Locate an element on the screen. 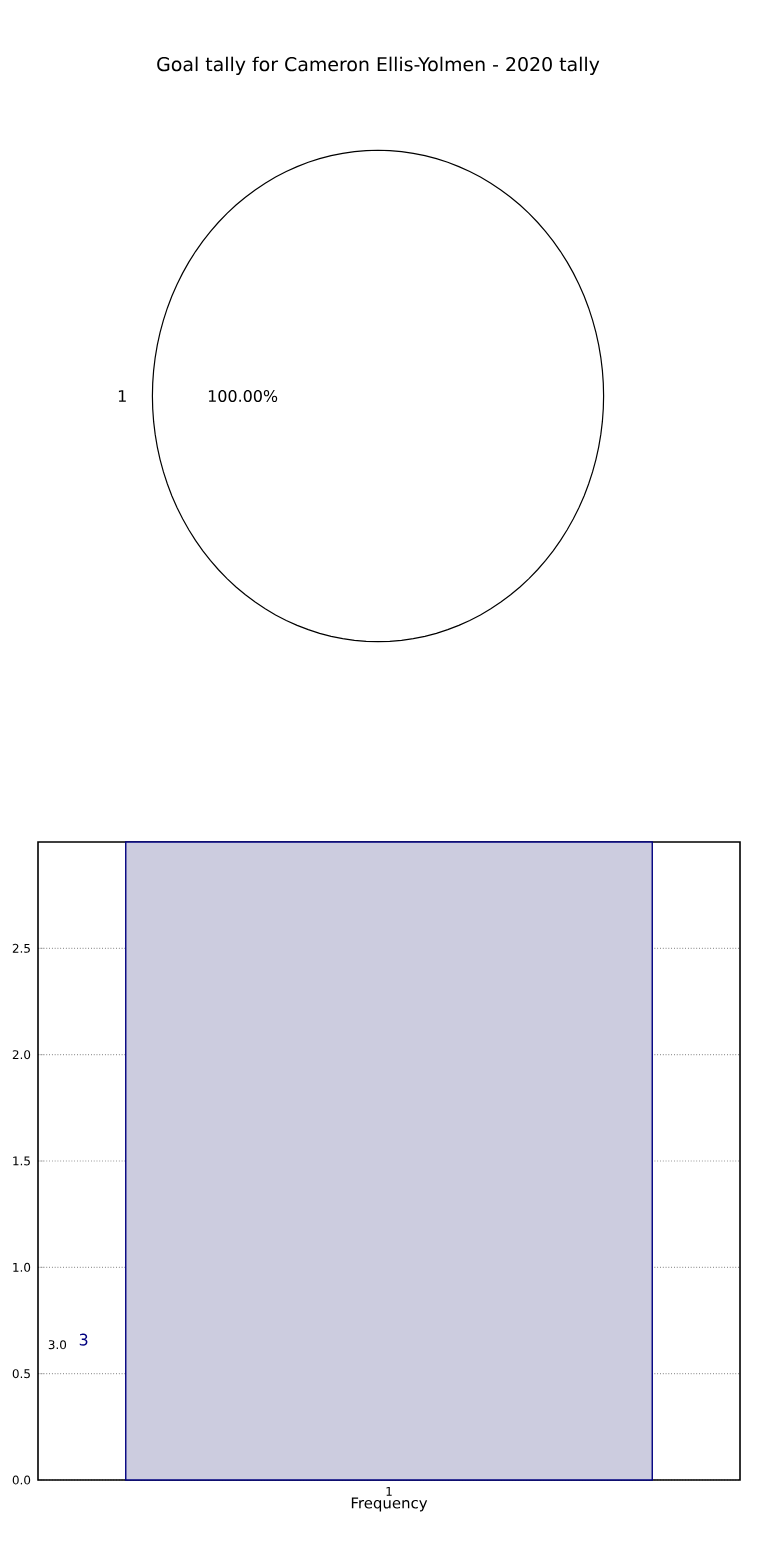  chart-title: Goal tally for Cameron Ellis-Yolmen - 2020 tally is located at coordinates (378, 65).